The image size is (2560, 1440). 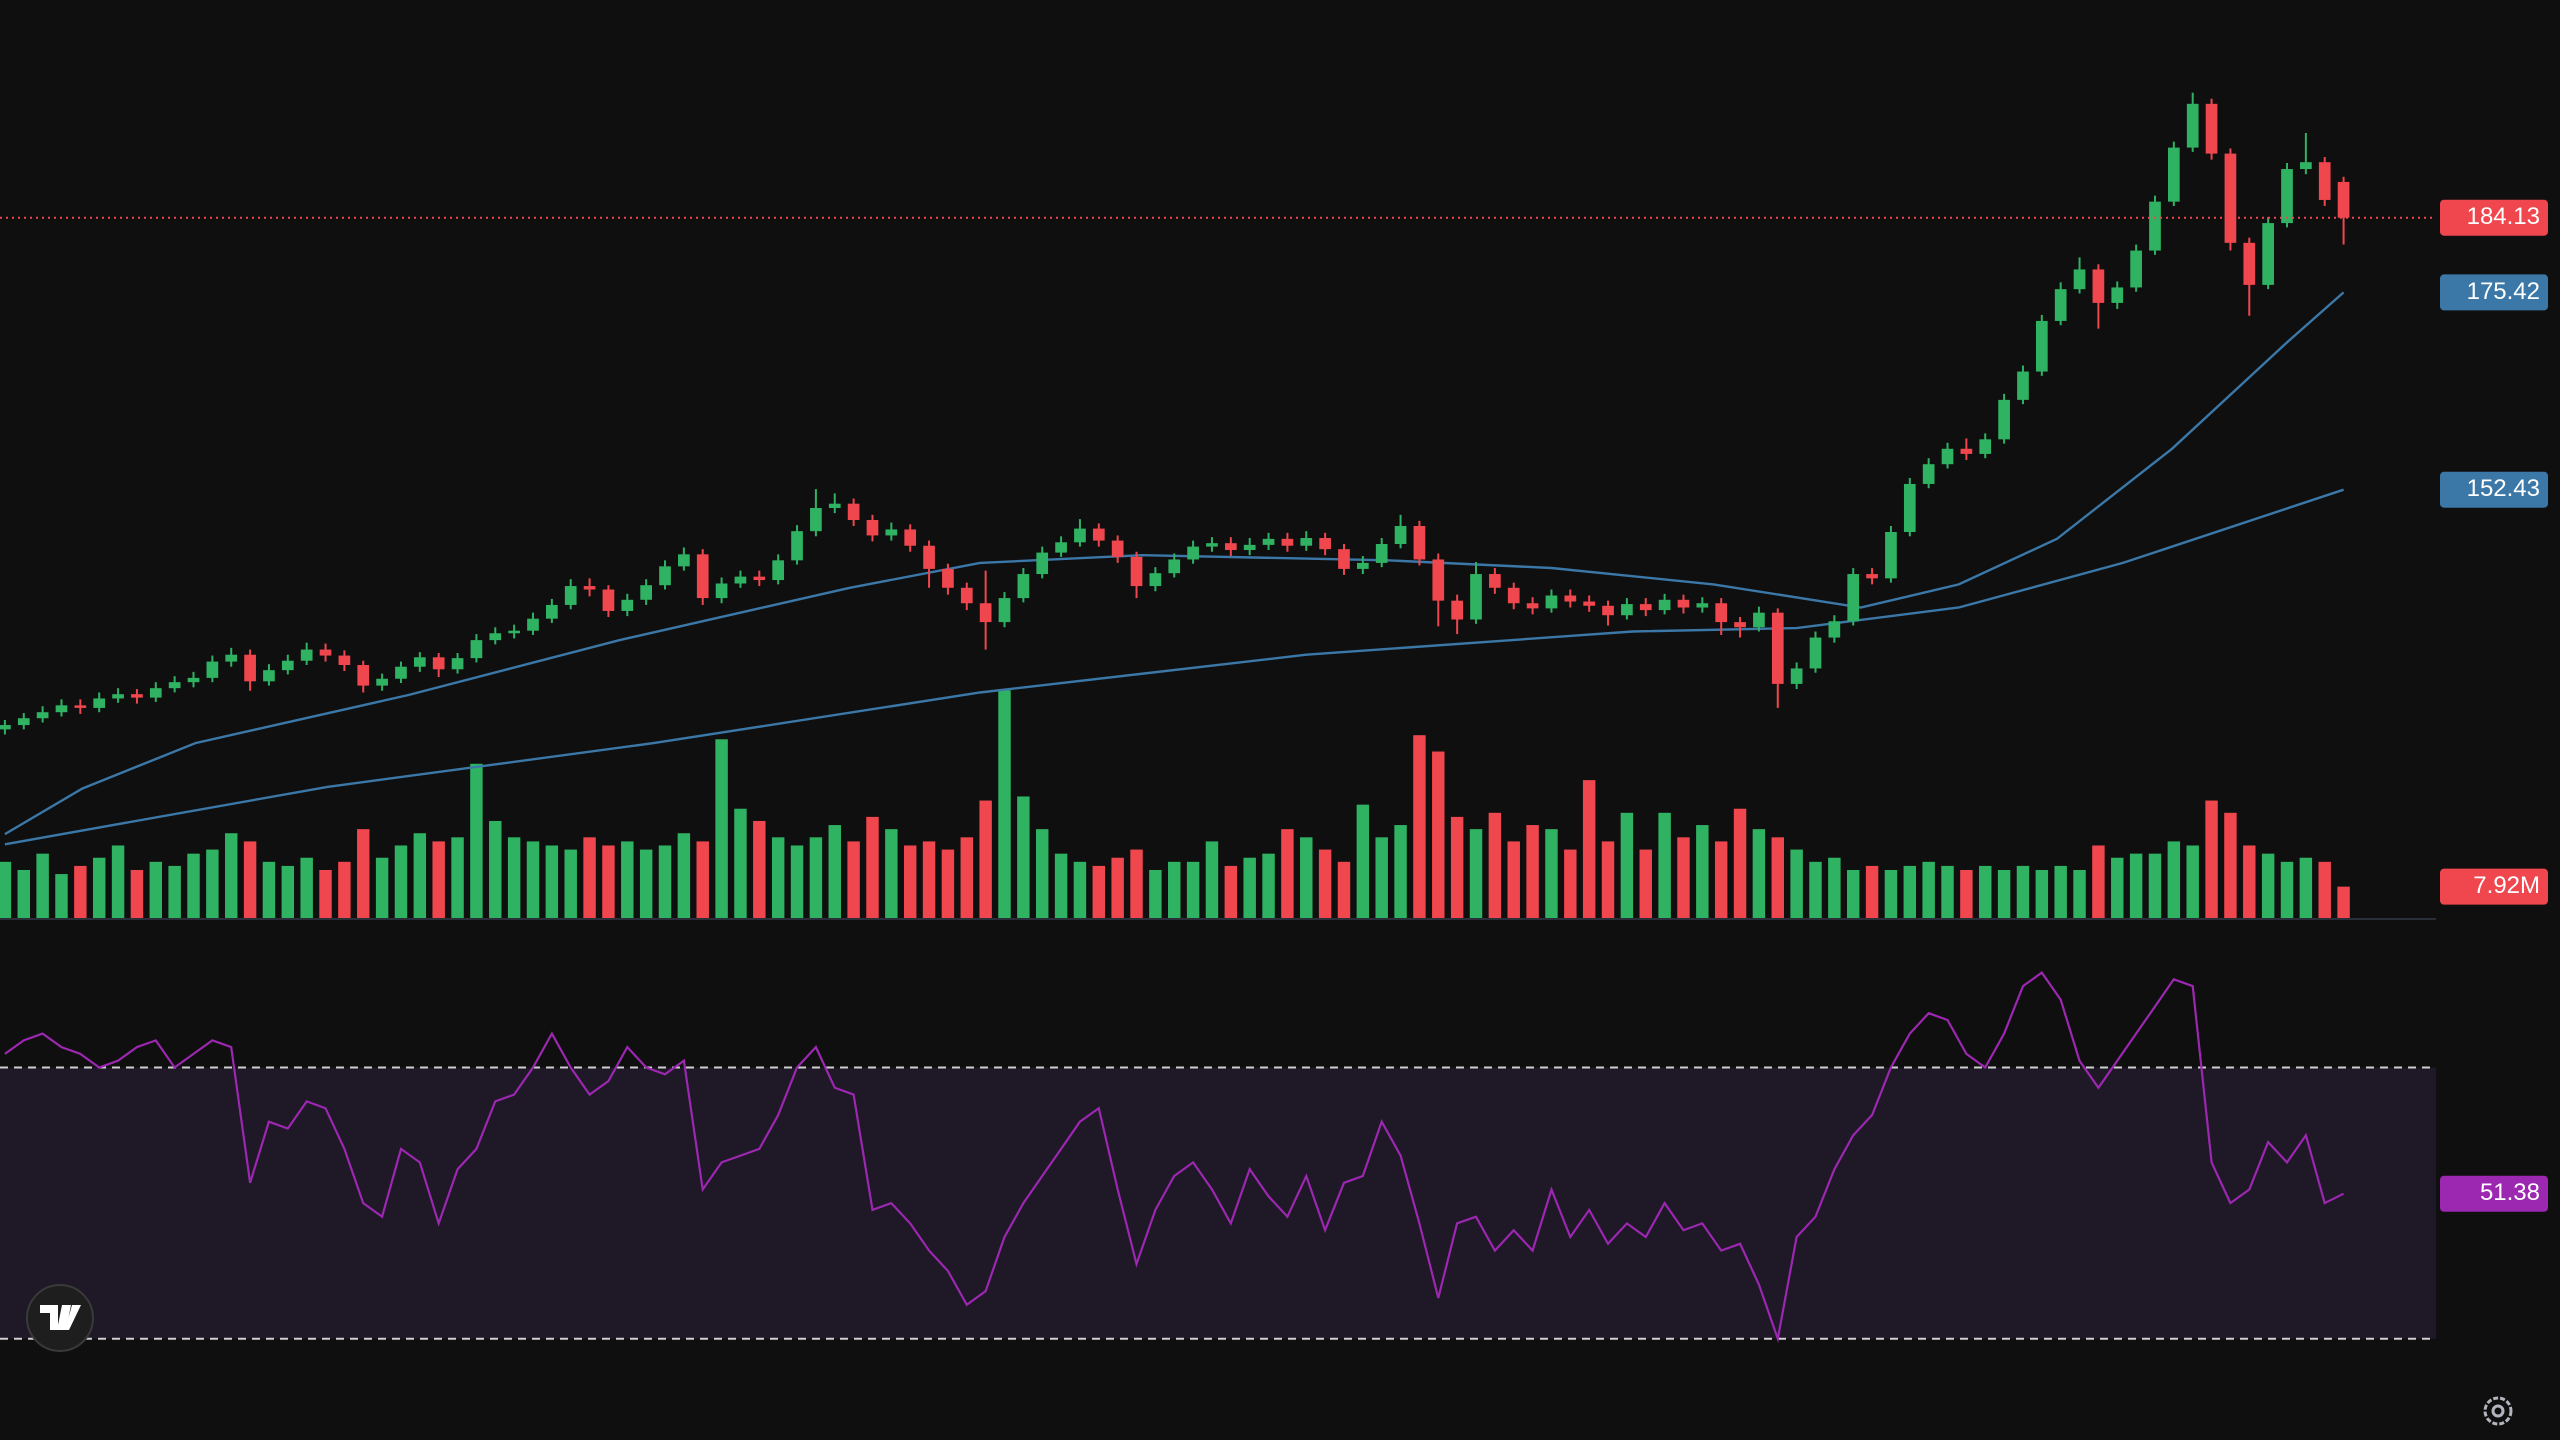 I want to click on settings-center, so click(x=2498, y=1411).